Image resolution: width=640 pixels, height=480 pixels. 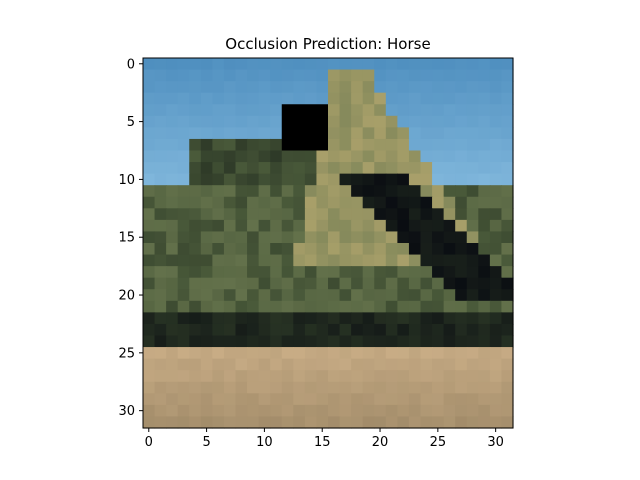 I want to click on y-tick-label: 5, so click(x=131, y=122).